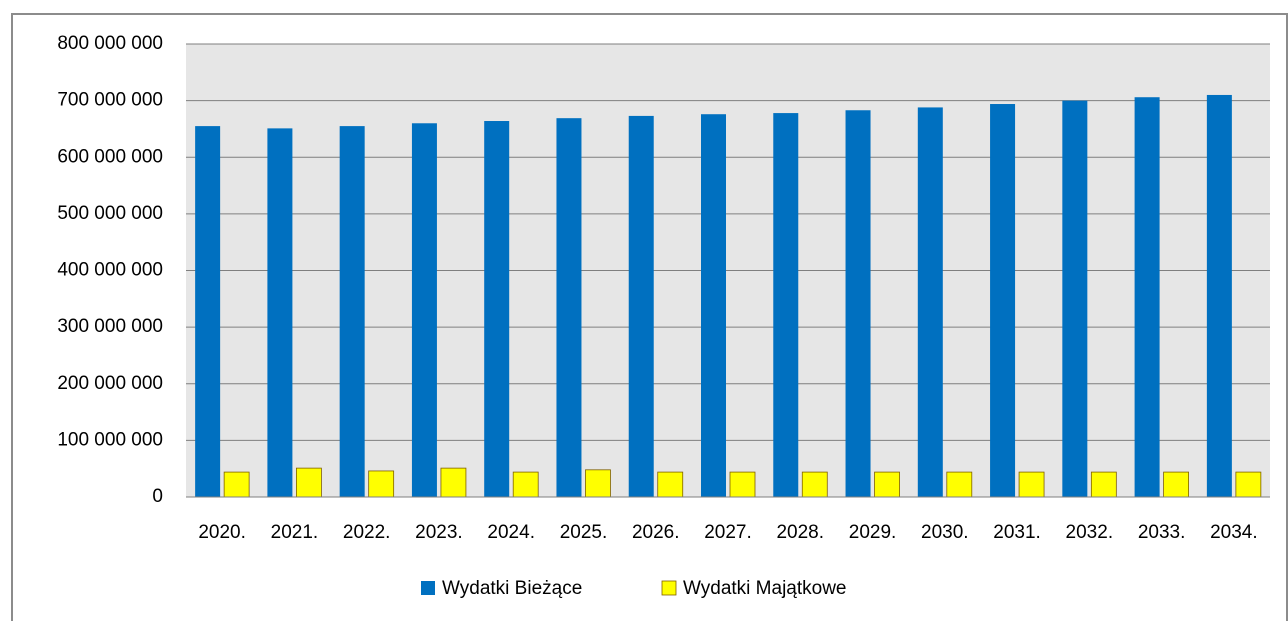  Describe the element at coordinates (110, 213) in the screenshot. I see `y-tick-label: 500 000 000` at that location.